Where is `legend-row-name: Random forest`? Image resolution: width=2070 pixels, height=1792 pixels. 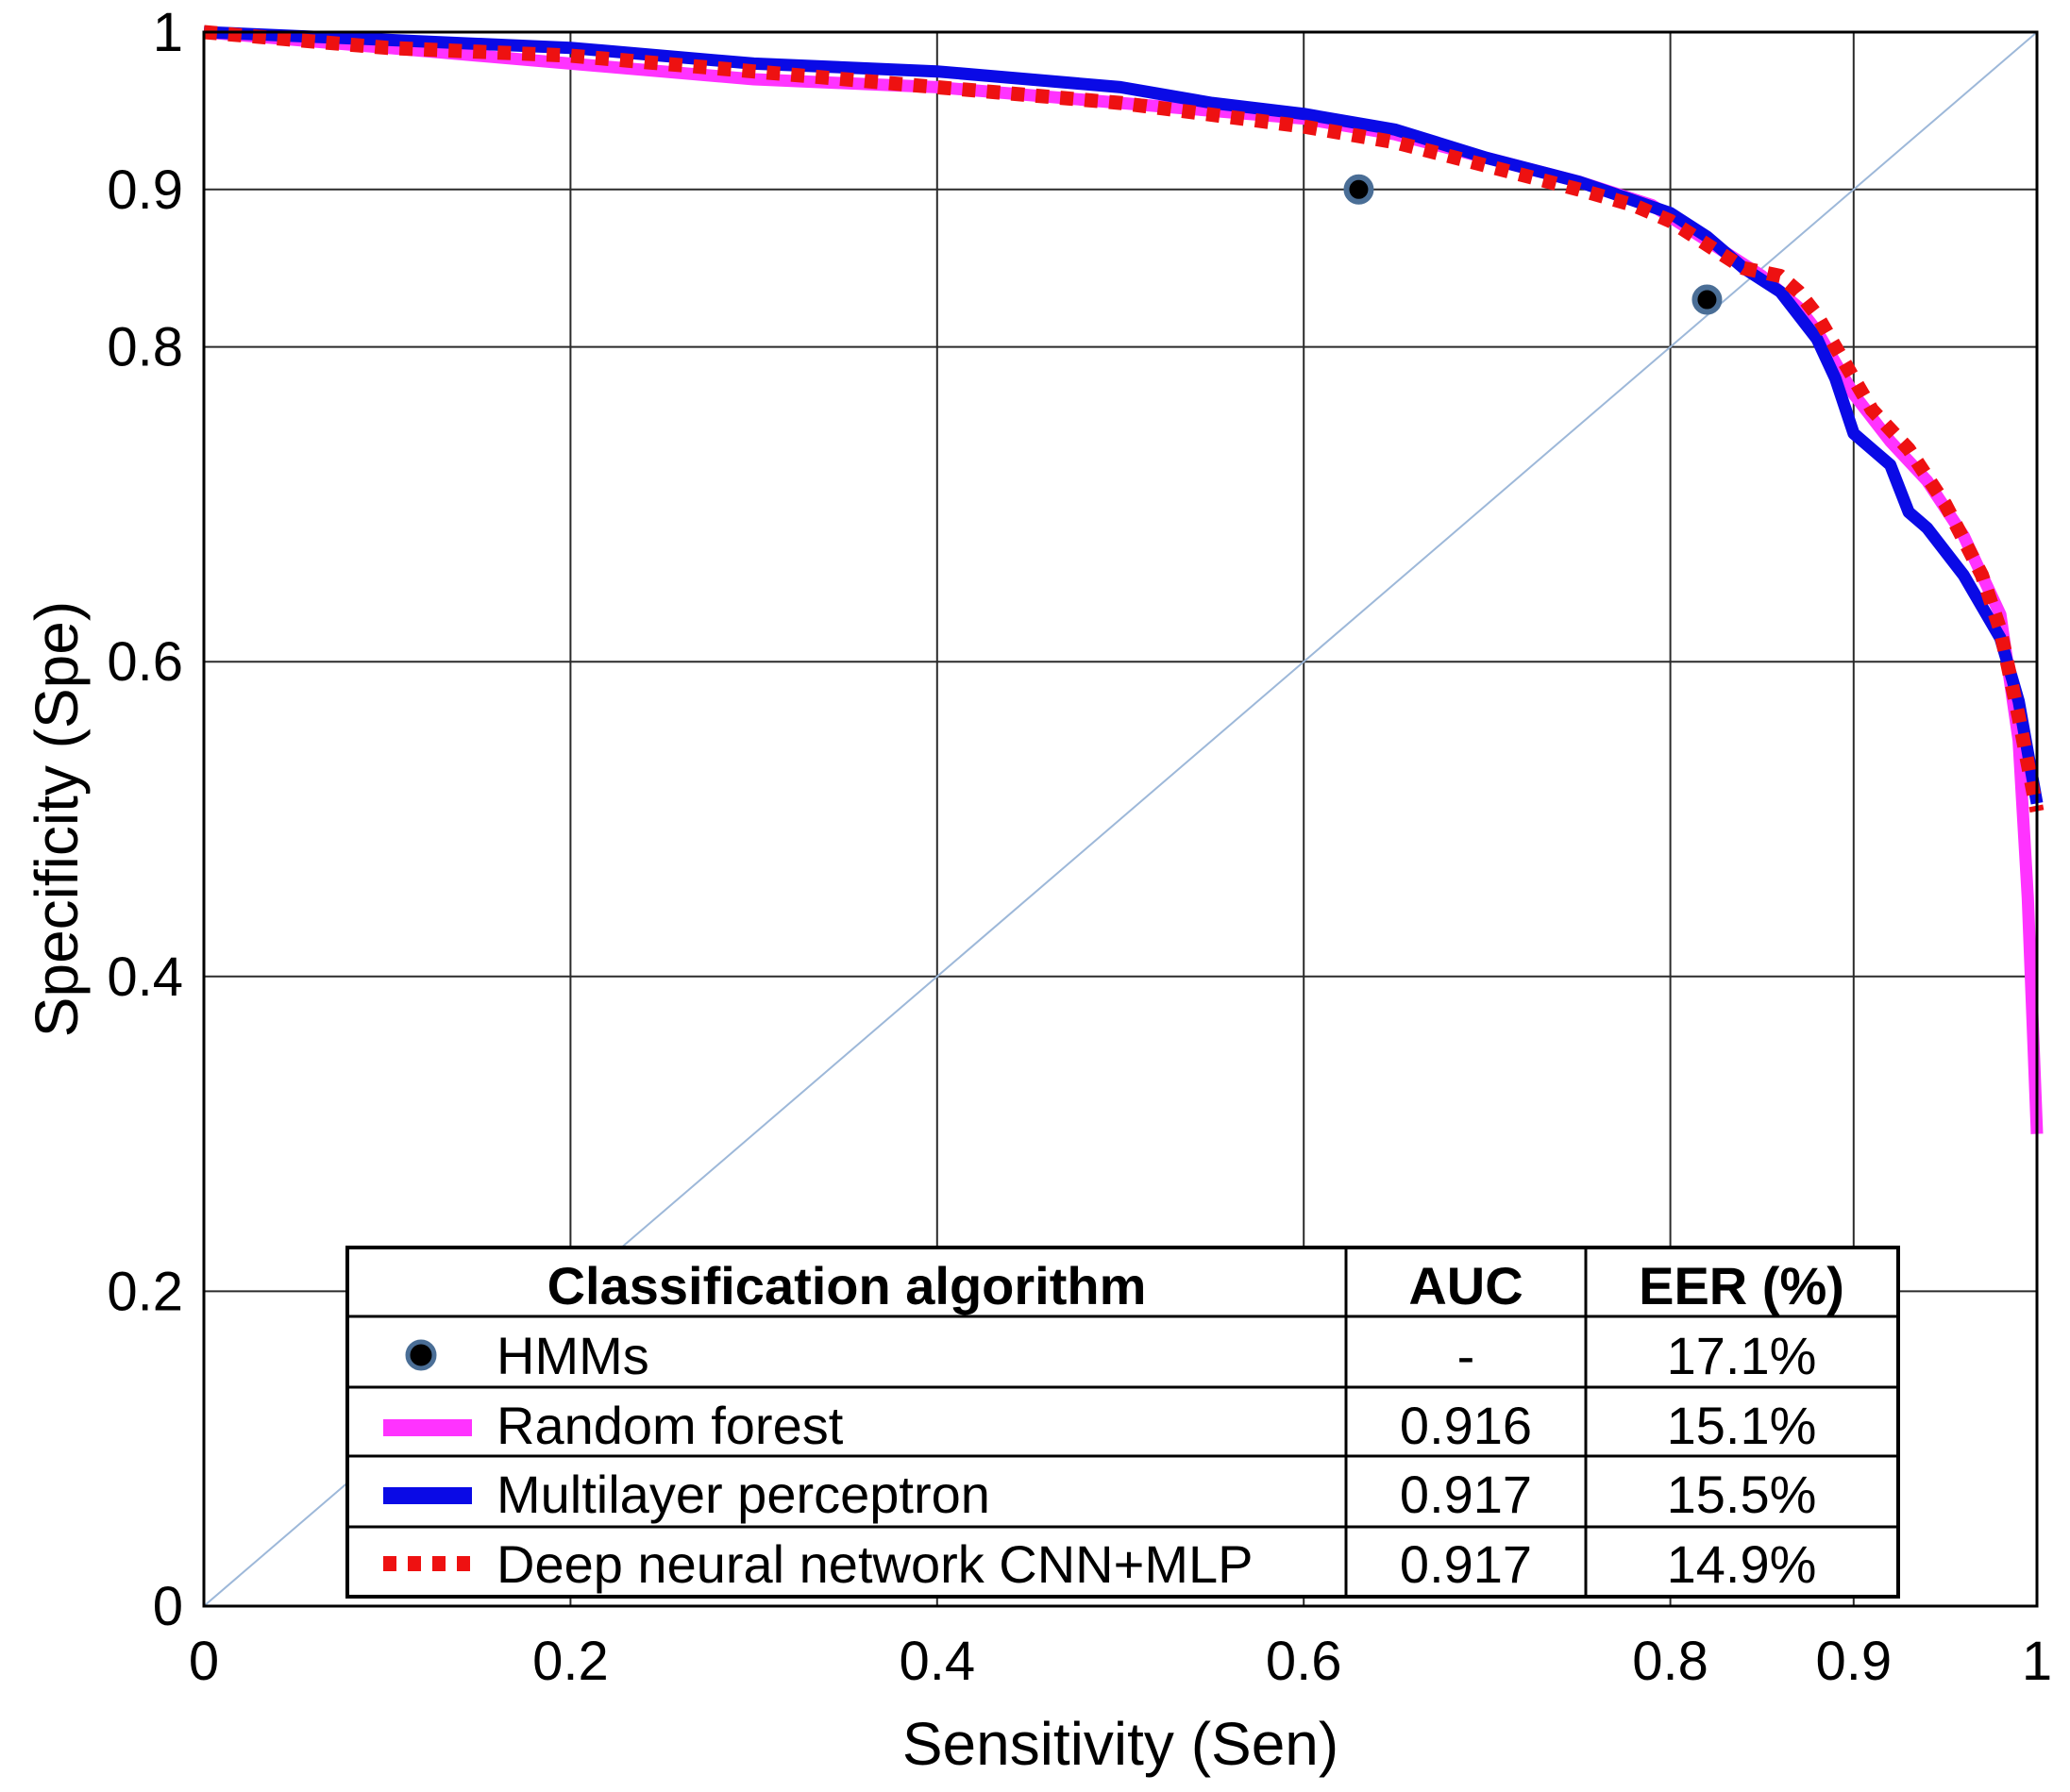 legend-row-name: Random forest is located at coordinates (670, 1425).